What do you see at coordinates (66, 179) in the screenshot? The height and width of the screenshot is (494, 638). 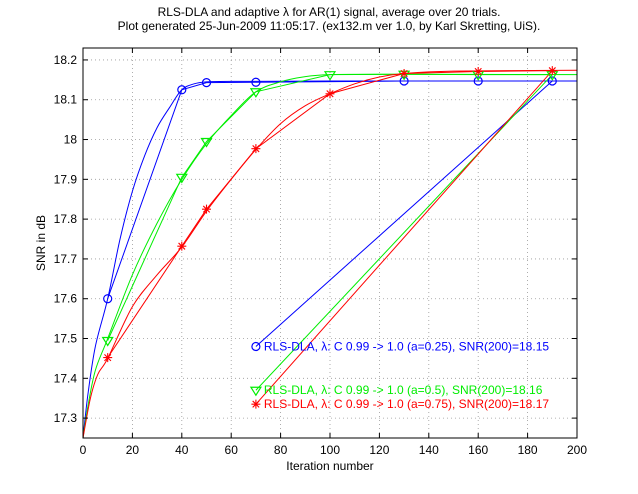 I see `y-tick-label: 17.9` at bounding box center [66, 179].